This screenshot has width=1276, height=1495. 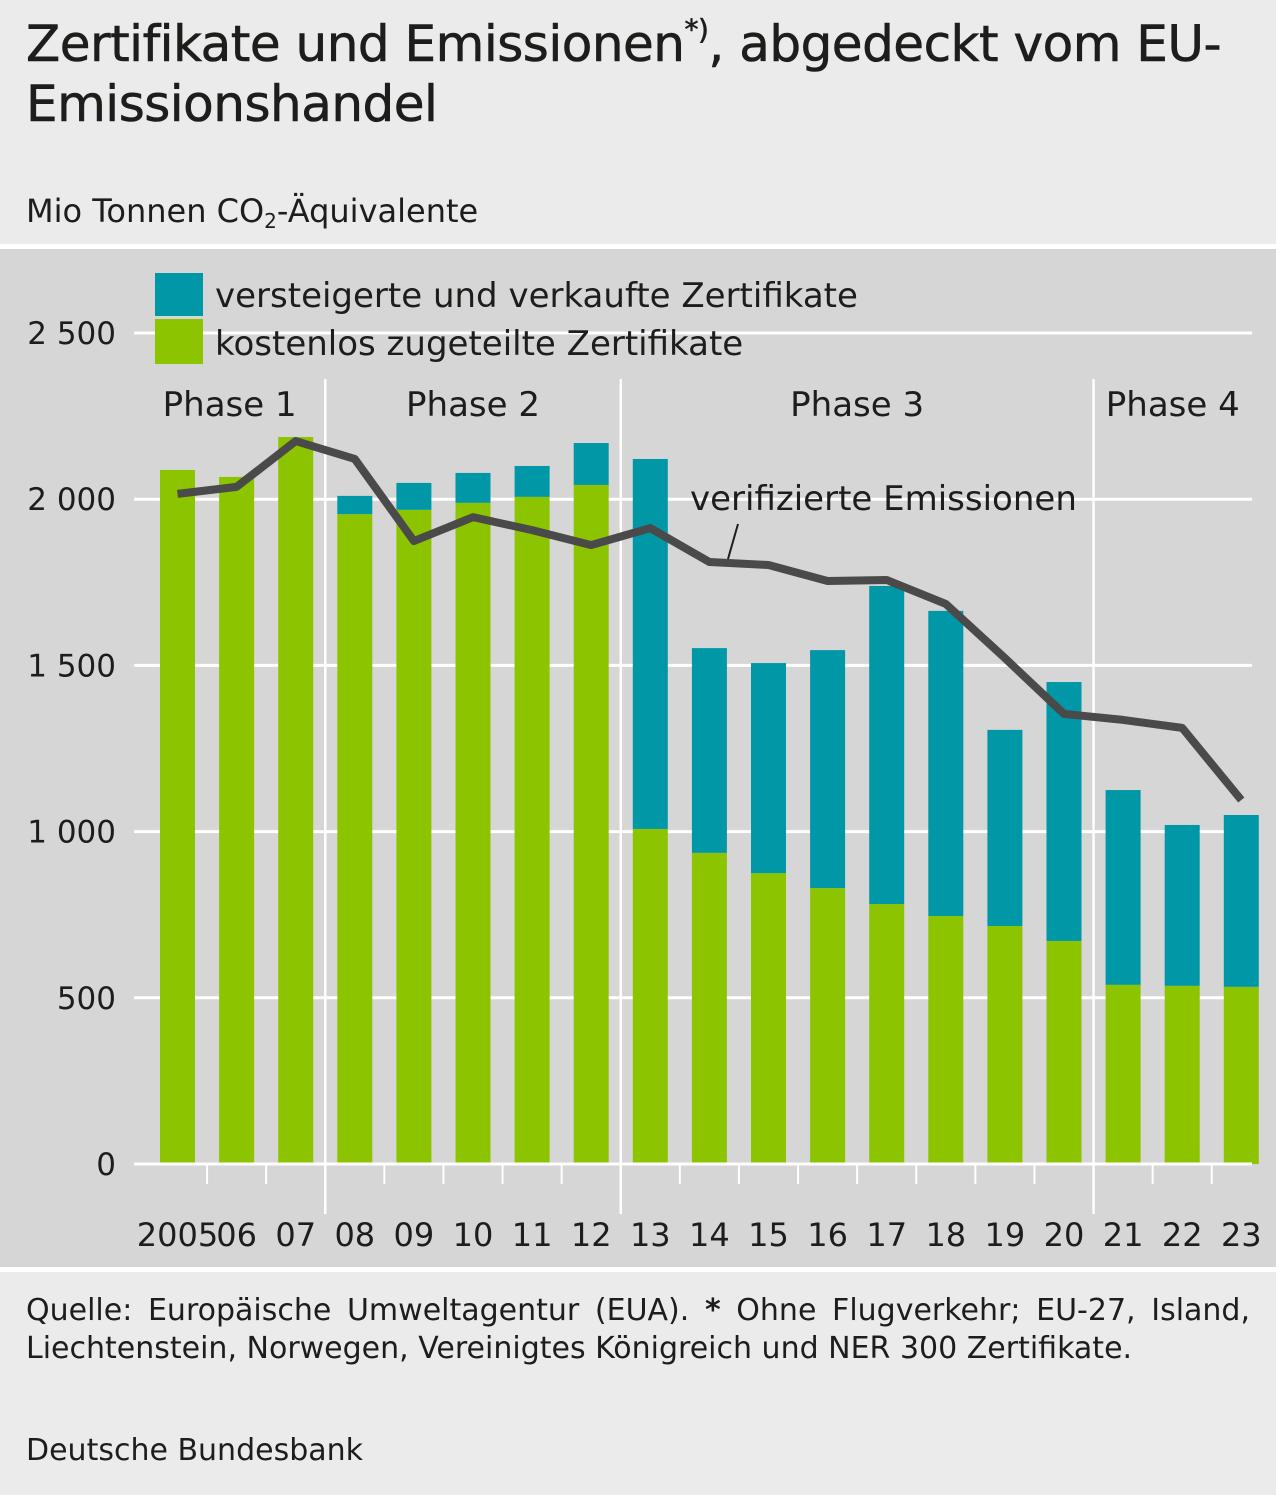 I want to click on x-tick-label: 10, so click(x=473, y=1235).